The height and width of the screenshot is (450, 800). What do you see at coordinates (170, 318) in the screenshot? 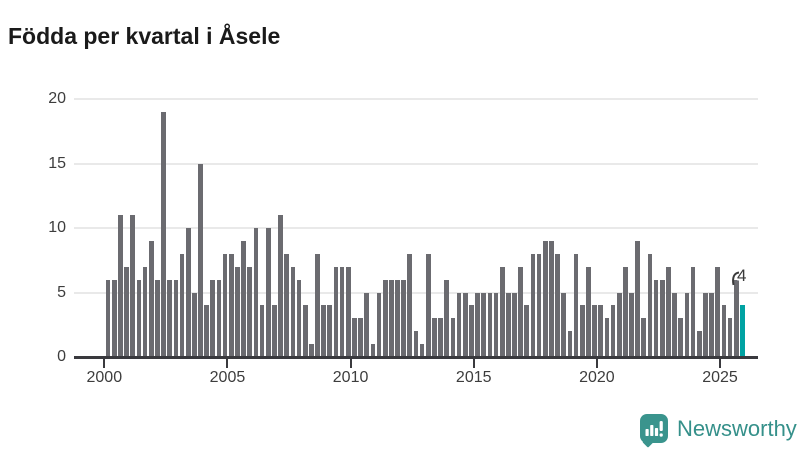
I see `bar-2002-K3` at bounding box center [170, 318].